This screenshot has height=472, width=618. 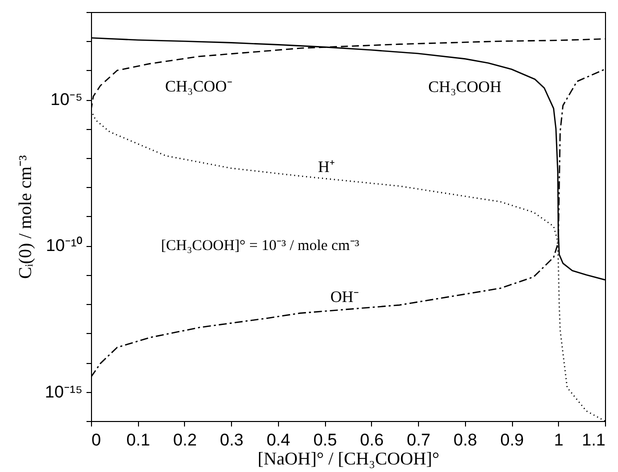 What do you see at coordinates (138, 440) in the screenshot?
I see `x-tick-label: 0.1` at bounding box center [138, 440].